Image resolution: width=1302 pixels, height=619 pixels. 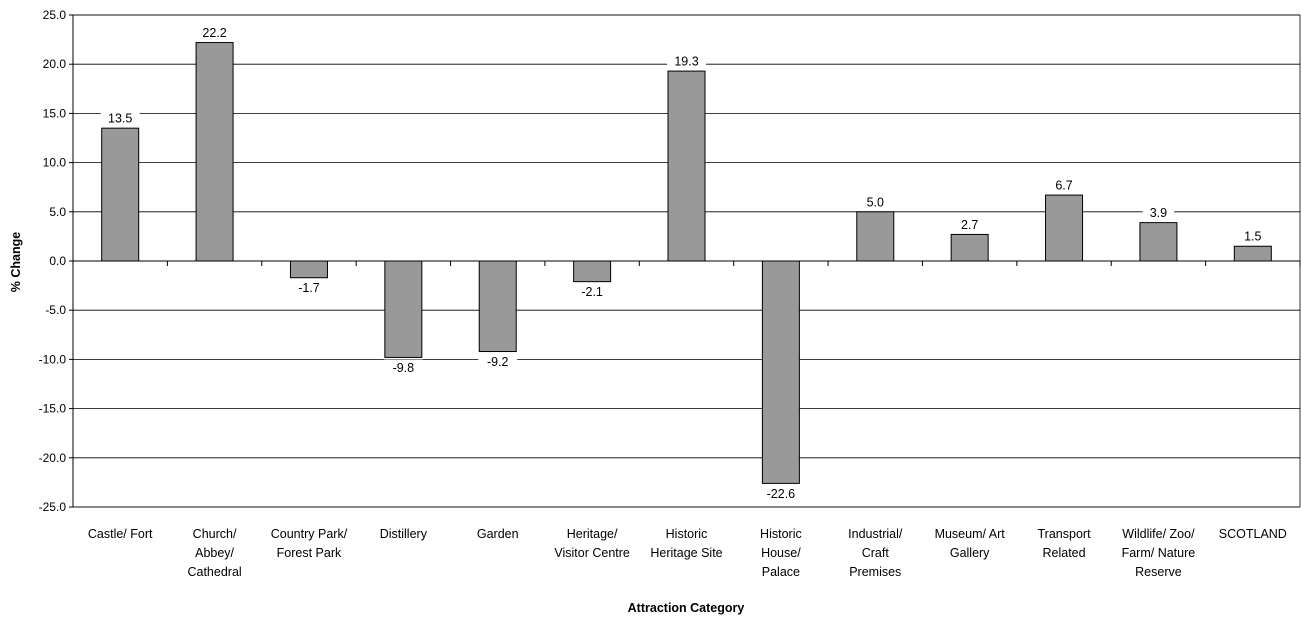 I want to click on y-tick-label: -25.0, so click(x=53, y=507).